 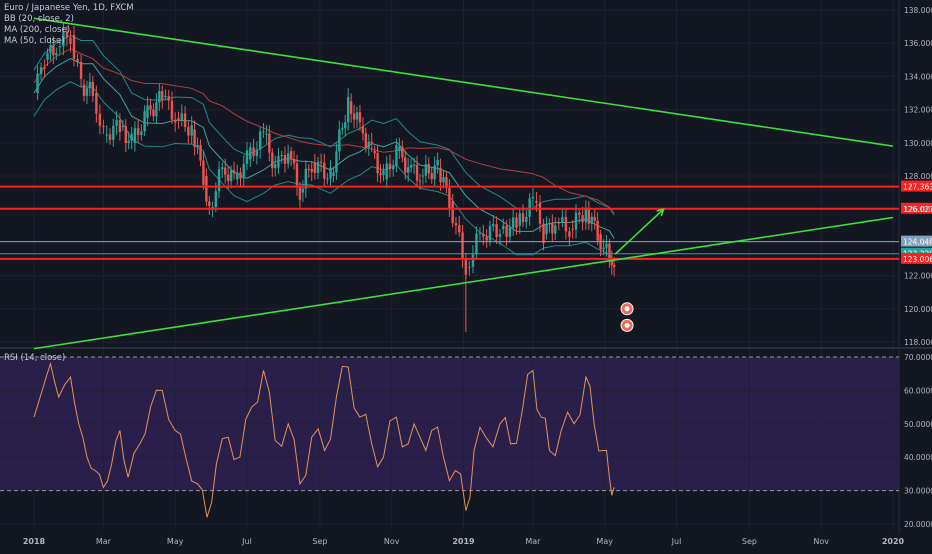 I want to click on indicator-ma50: MA (50, close), so click(x=34, y=41).